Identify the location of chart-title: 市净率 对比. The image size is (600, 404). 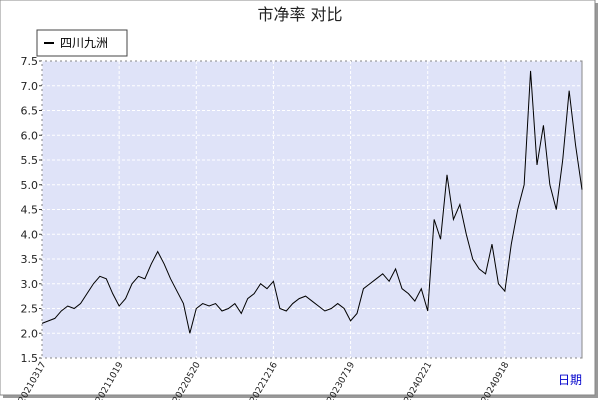
(299, 14).